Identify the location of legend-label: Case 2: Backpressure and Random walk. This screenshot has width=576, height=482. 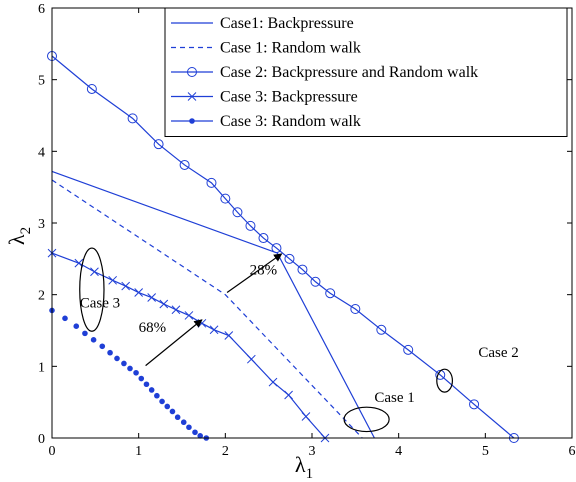
(349, 72).